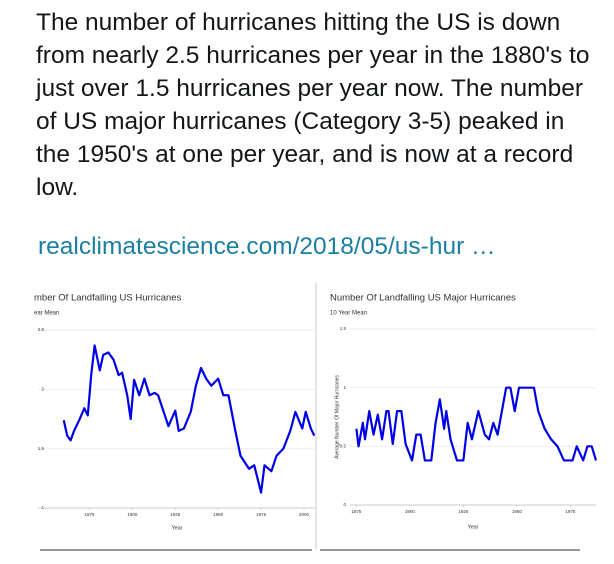 This screenshot has width=614, height=564. Describe the element at coordinates (304, 514) in the screenshot. I see `x-tick-label: 2000` at that location.